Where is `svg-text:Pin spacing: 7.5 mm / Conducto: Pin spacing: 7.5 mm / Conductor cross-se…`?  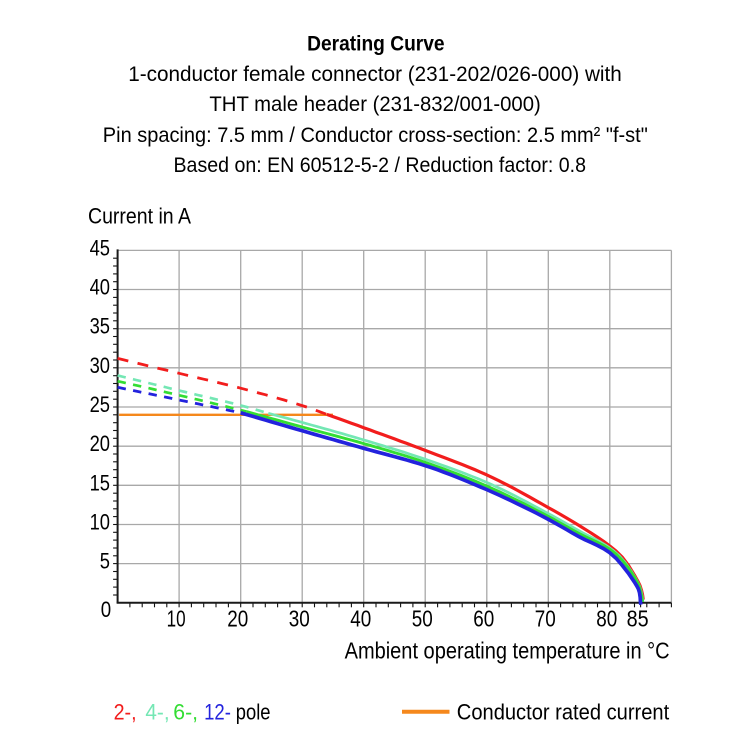 svg-text:Pin spacing: 7.5 mm / Conducto: Pin spacing: 7.5 mm / Conductor cross-se… is located at coordinates (375, 134).